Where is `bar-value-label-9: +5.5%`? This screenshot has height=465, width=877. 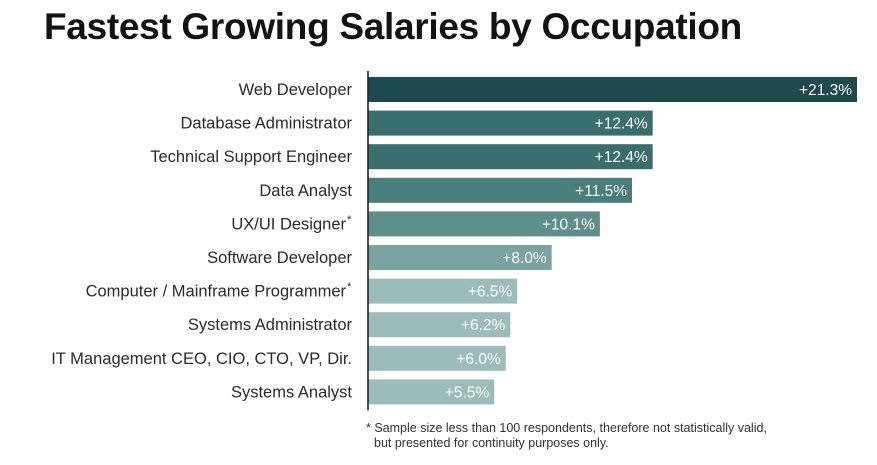
bar-value-label-9: +5.5% is located at coordinates (467, 392).